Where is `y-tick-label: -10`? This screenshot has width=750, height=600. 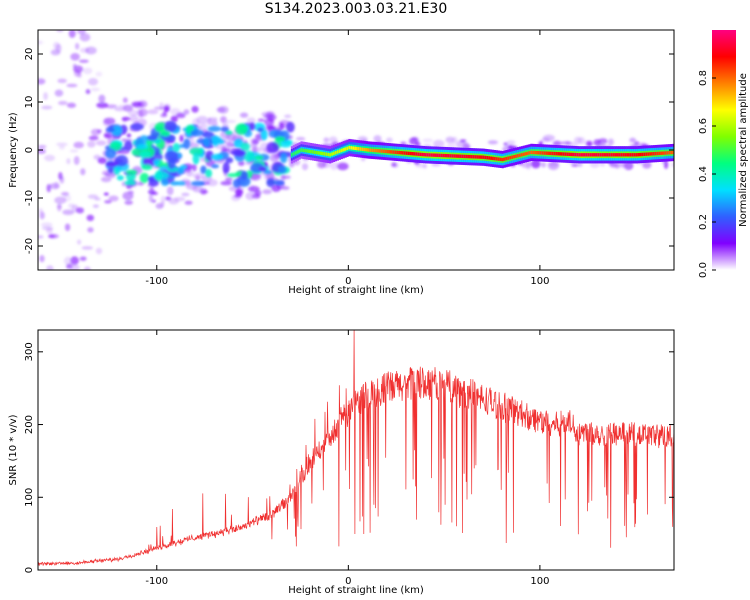
y-tick-label: -10 is located at coordinates (29, 198).